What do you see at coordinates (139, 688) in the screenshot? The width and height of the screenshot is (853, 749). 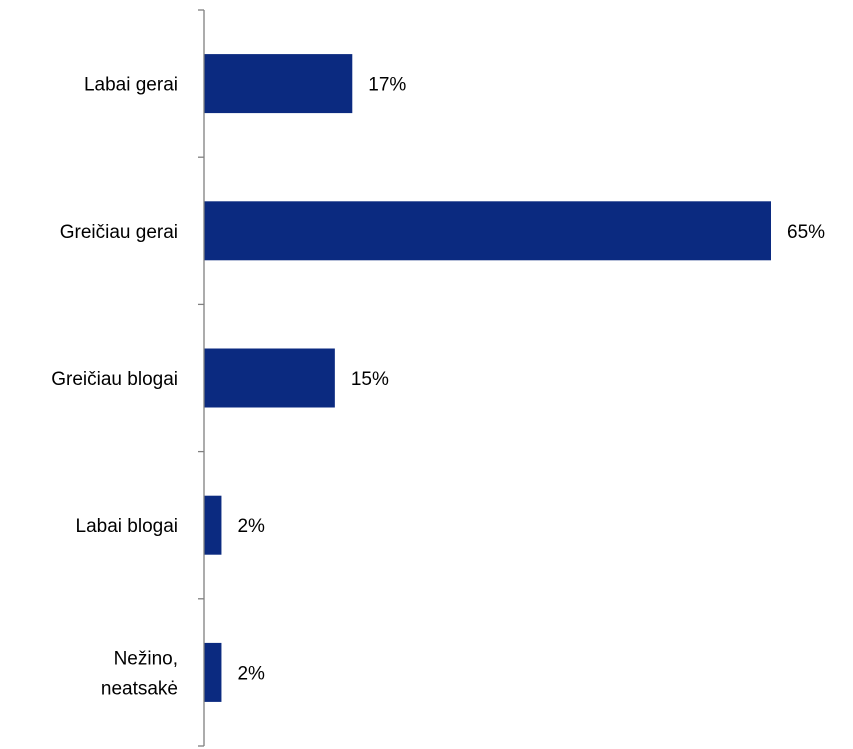 I see `category-label-line: neatsakė` at bounding box center [139, 688].